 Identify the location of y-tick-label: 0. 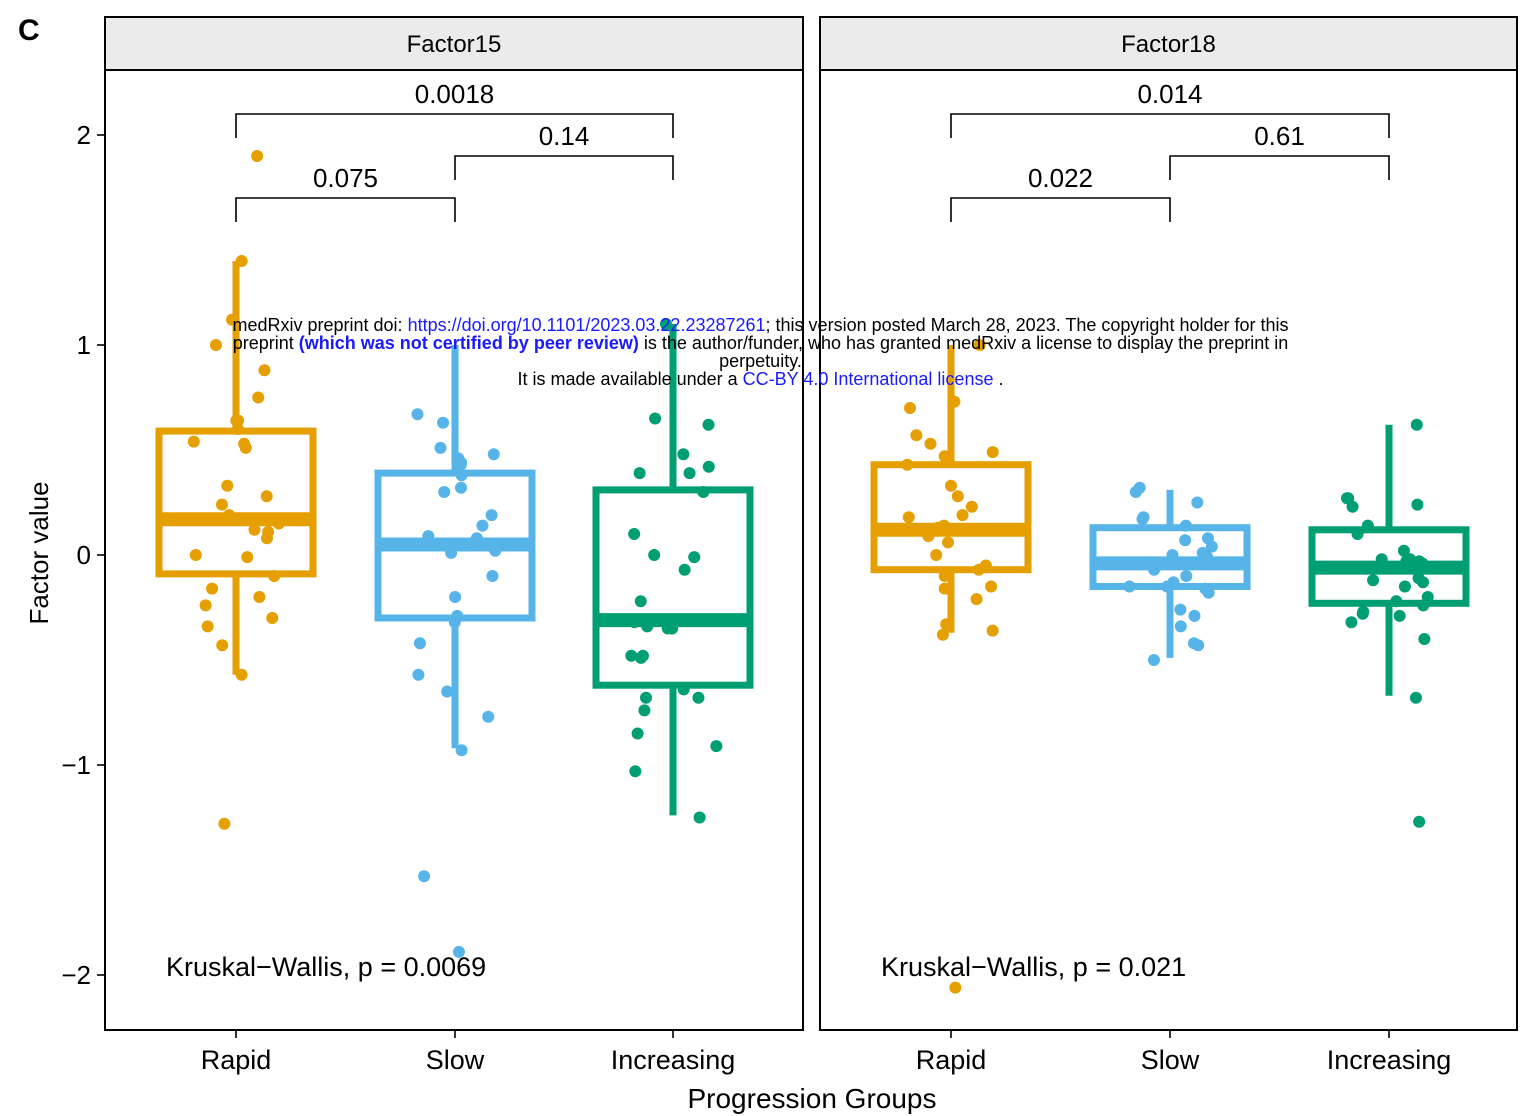
(84, 555).